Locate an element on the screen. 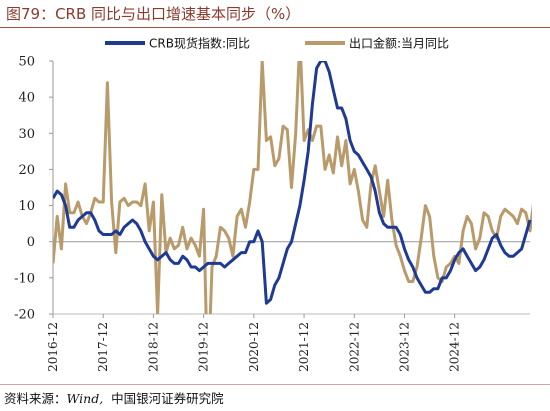  source-institution: 中国银河证券研究院 is located at coordinates (167, 398).